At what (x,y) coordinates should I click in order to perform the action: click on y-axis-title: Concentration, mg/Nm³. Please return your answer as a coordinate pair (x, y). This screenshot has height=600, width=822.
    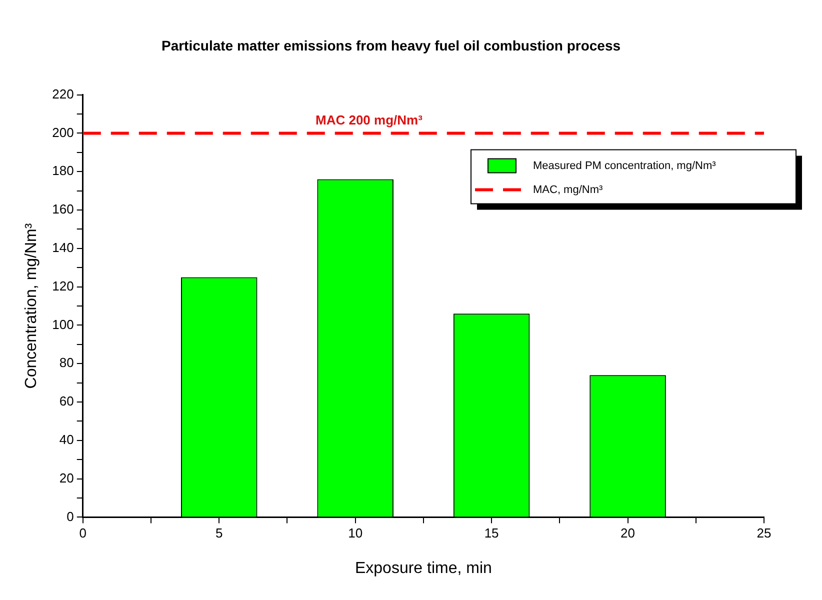
    Looking at the image, I should click on (31, 305).